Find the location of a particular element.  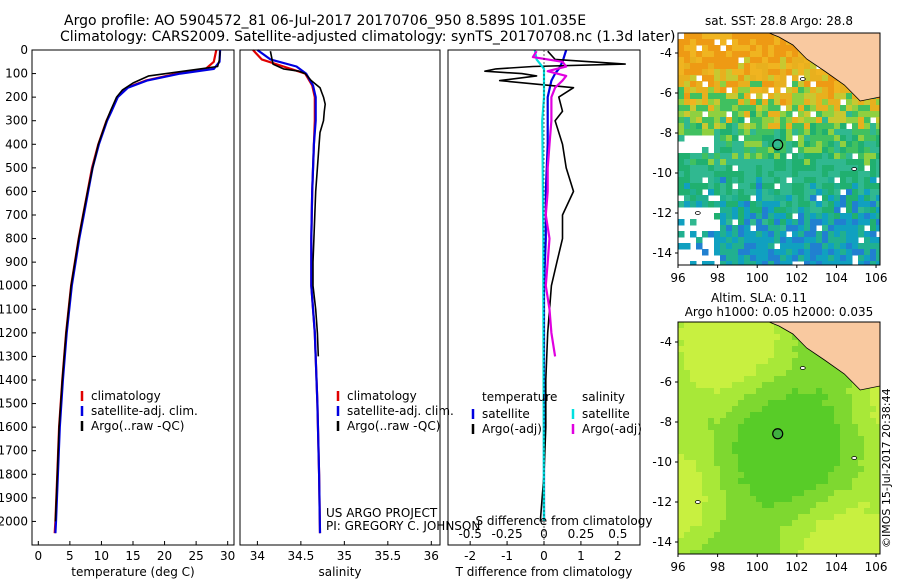

depth-tick-label: 300 is located at coordinates (16, 121).